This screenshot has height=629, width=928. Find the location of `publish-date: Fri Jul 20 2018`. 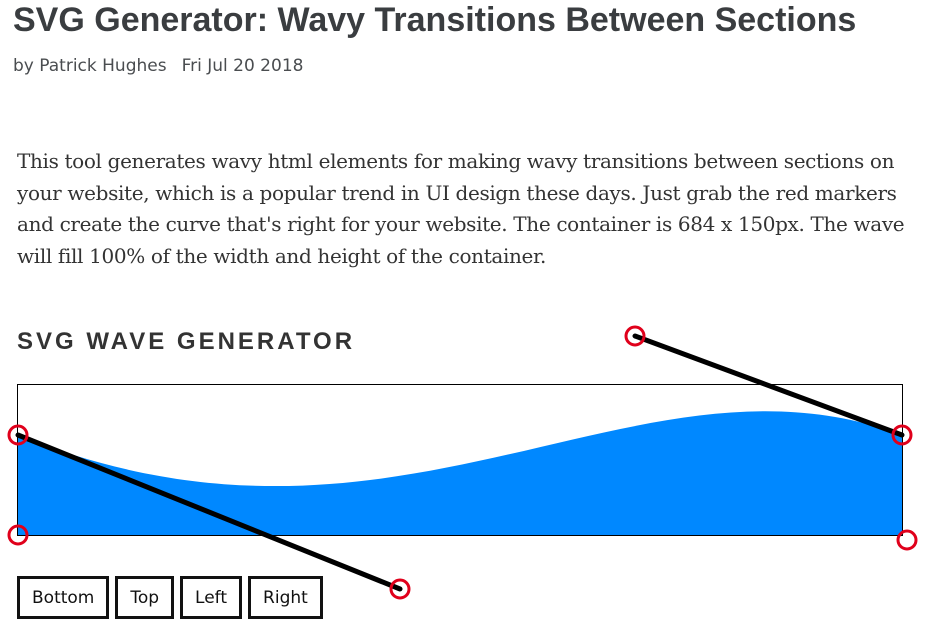

publish-date: Fri Jul 20 2018 is located at coordinates (242, 66).